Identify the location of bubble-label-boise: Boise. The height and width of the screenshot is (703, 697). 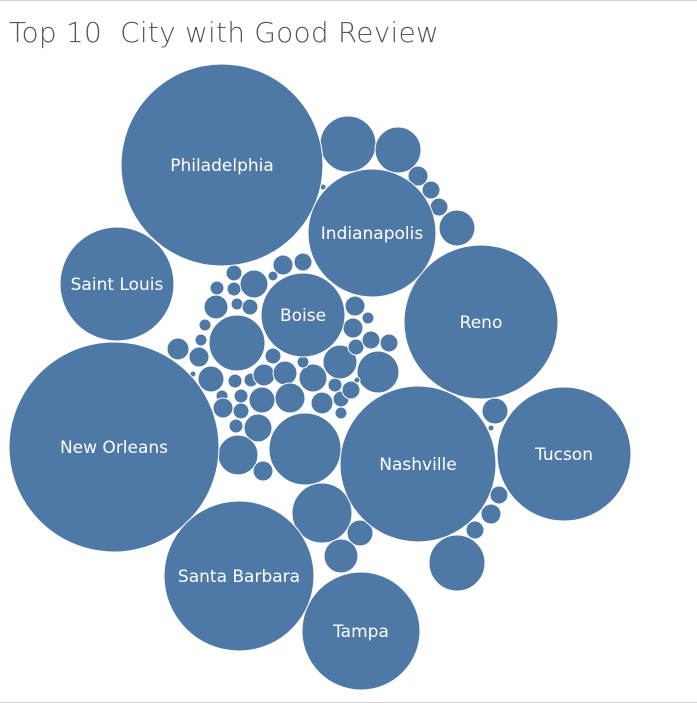
(303, 316).